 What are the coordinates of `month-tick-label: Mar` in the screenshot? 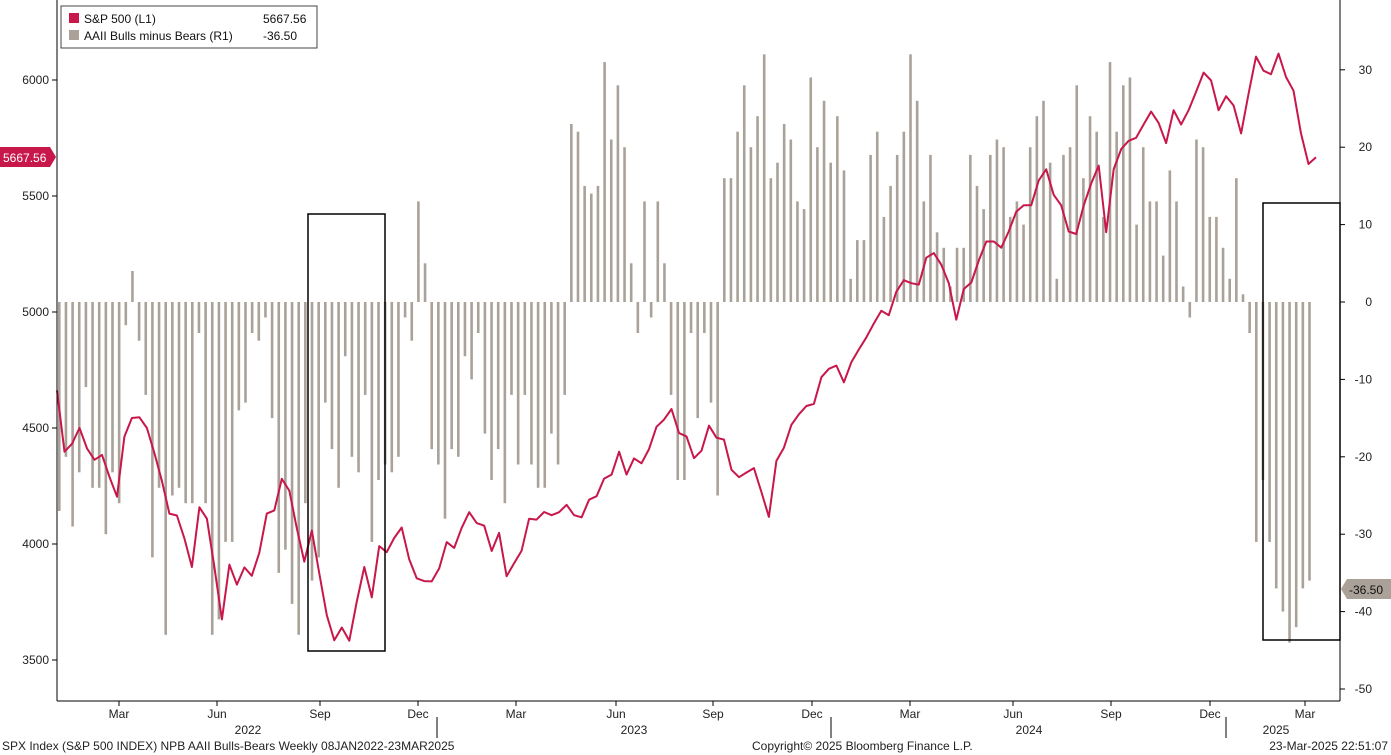 It's located at (516, 714).